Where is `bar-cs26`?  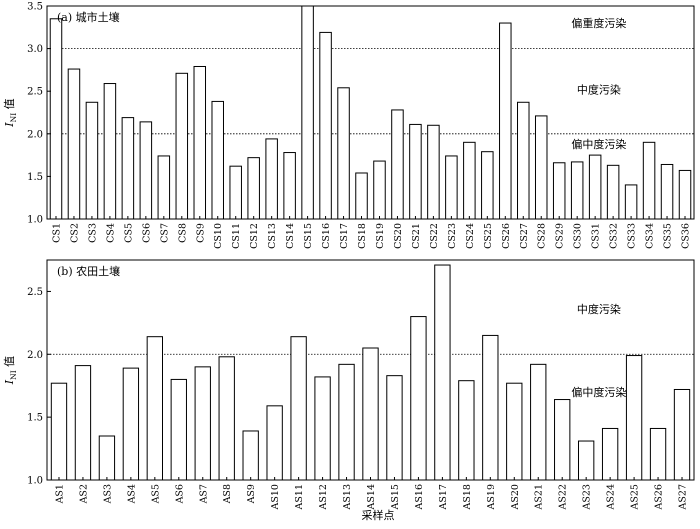 bar-cs26 is located at coordinates (505, 121).